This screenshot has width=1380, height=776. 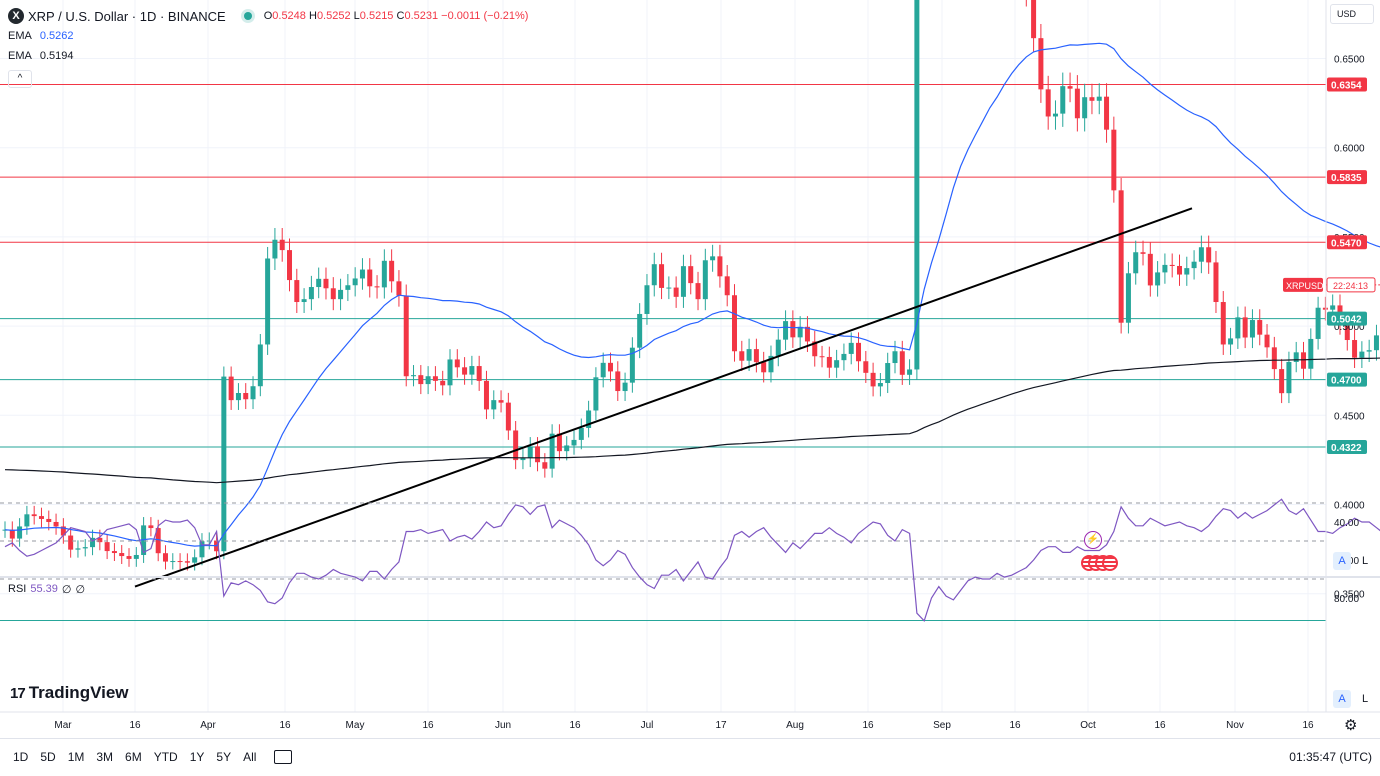 What do you see at coordinates (283, 756) in the screenshot?
I see `date-range-icon` at bounding box center [283, 756].